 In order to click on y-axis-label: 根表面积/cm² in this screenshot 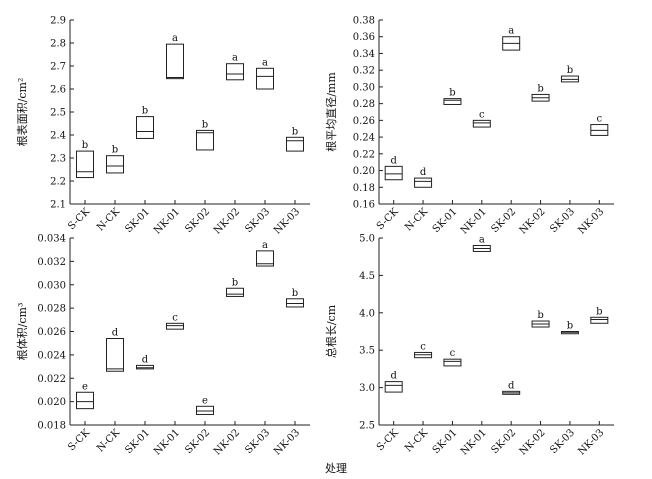, I will do `click(22, 112)`.